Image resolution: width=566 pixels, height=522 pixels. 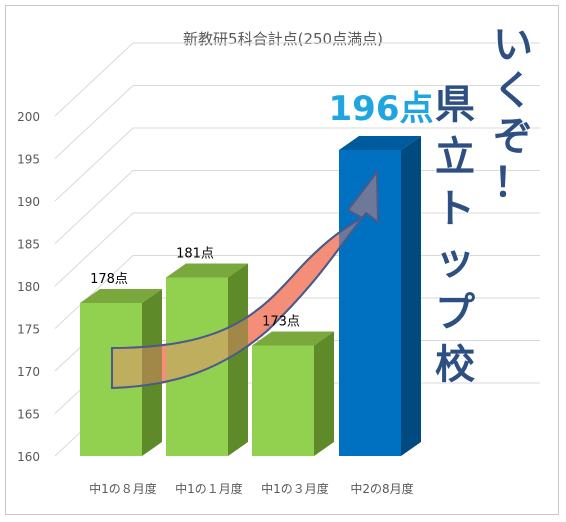 What do you see at coordinates (513, 137) in the screenshot?
I see `annotation-char: ぞ` at bounding box center [513, 137].